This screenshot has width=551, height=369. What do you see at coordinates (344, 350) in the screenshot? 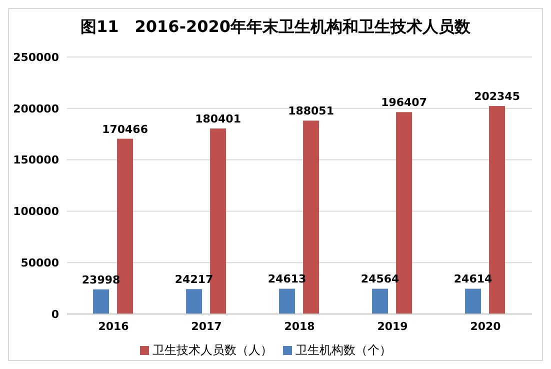
I see `legend-label: 卫生机构数（个）` at bounding box center [344, 350].